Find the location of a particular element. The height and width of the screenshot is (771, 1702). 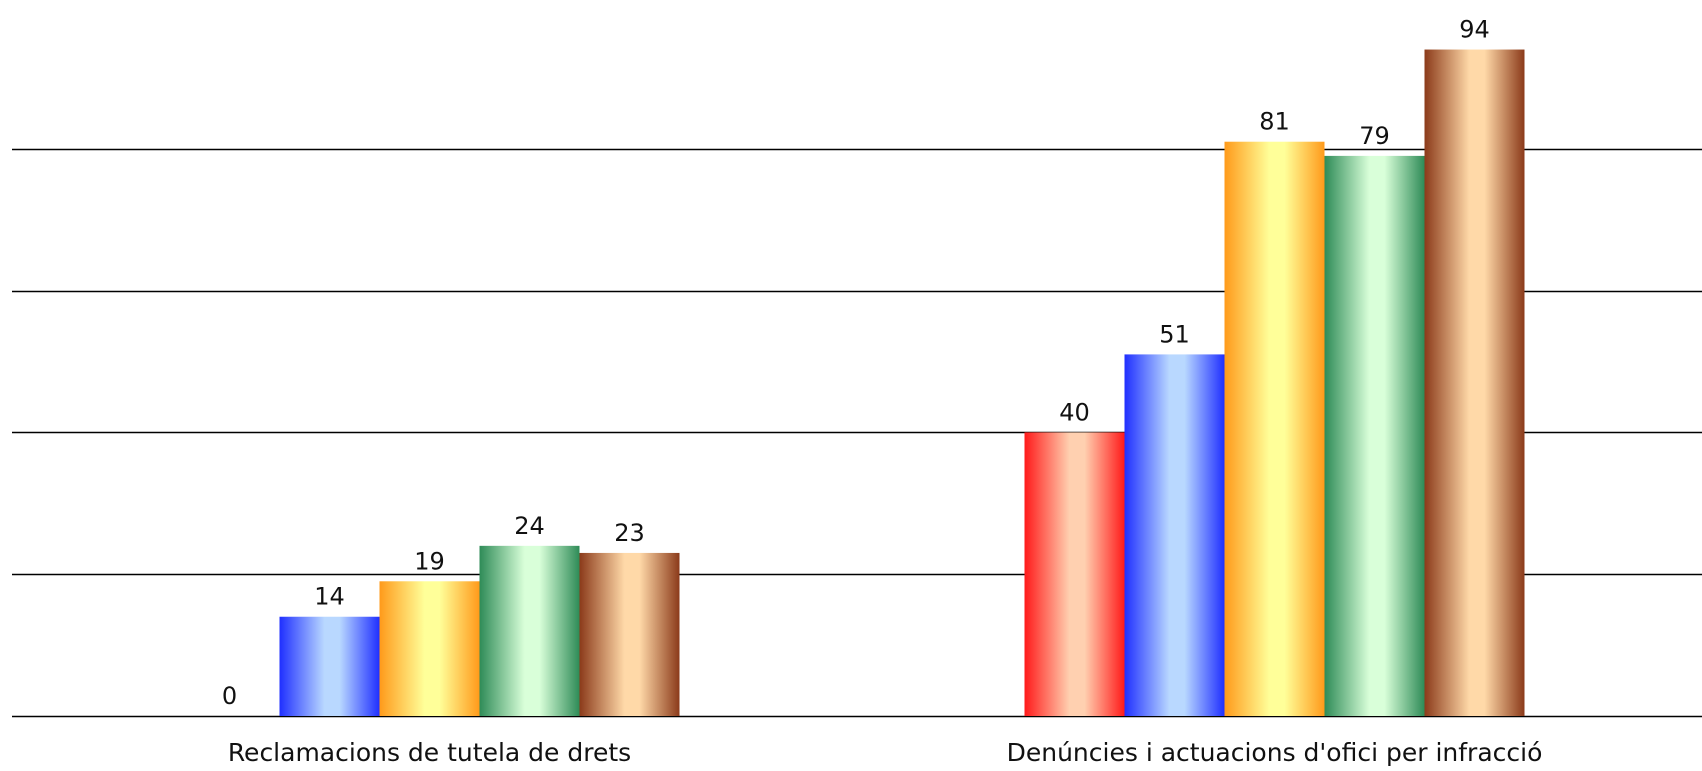

data-label: 14 is located at coordinates (329, 597).